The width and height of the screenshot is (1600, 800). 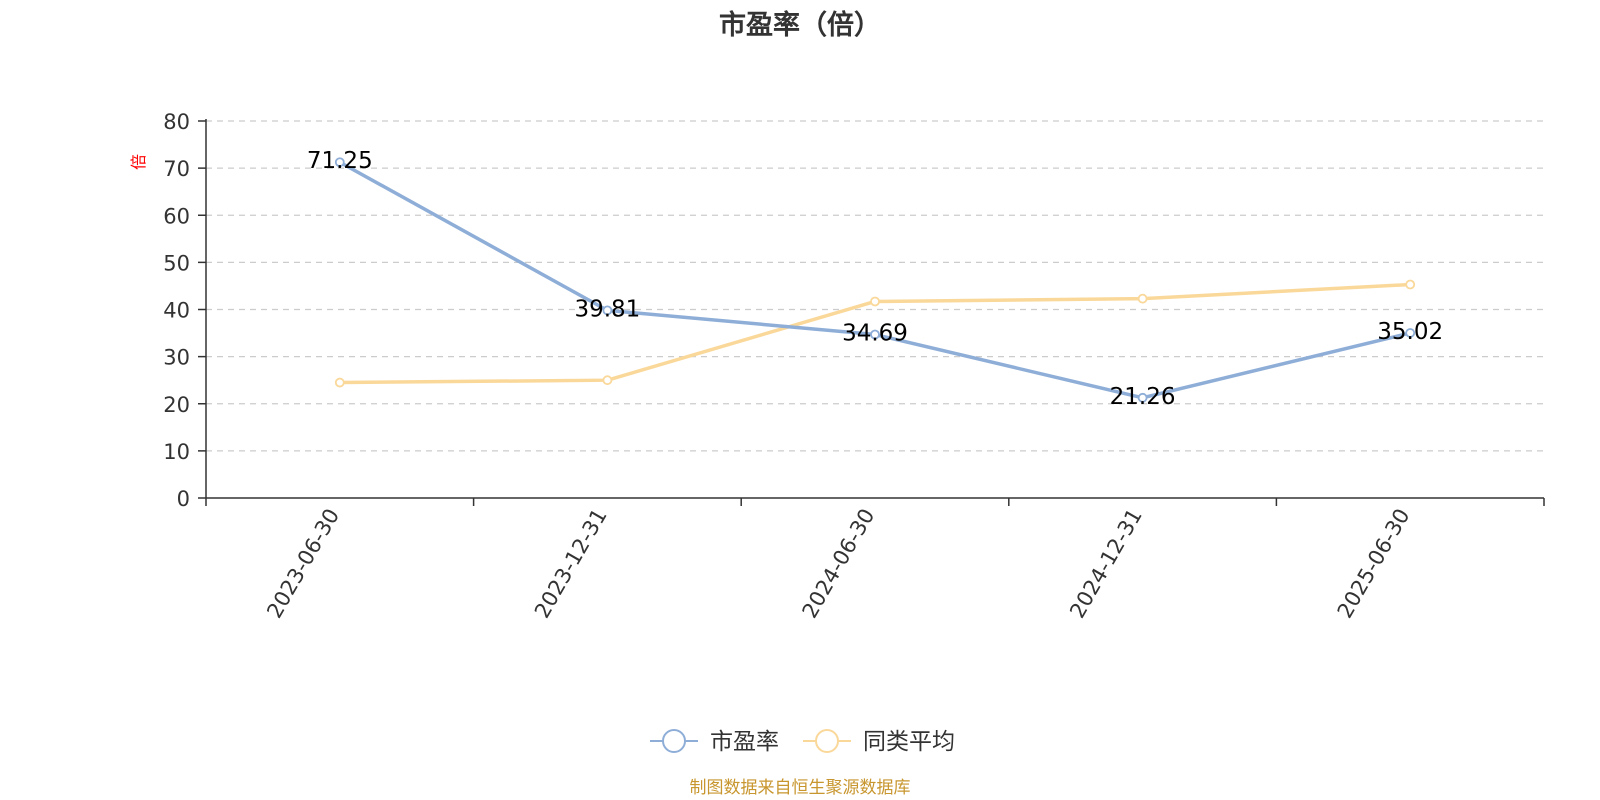 I want to click on data-label: 21.26, so click(x=1143, y=397).